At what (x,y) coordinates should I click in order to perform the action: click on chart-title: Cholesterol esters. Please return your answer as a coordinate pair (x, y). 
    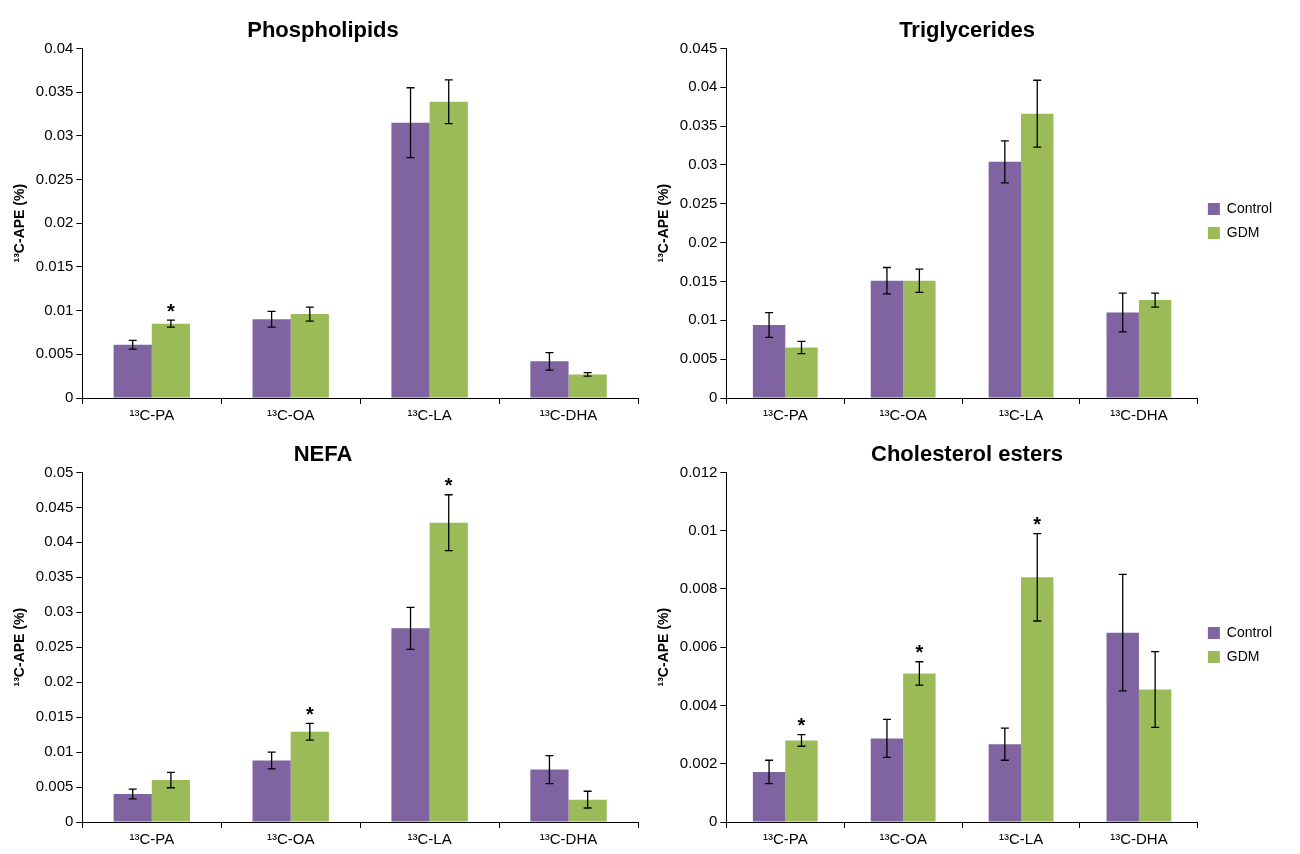
    Looking at the image, I should click on (967, 454).